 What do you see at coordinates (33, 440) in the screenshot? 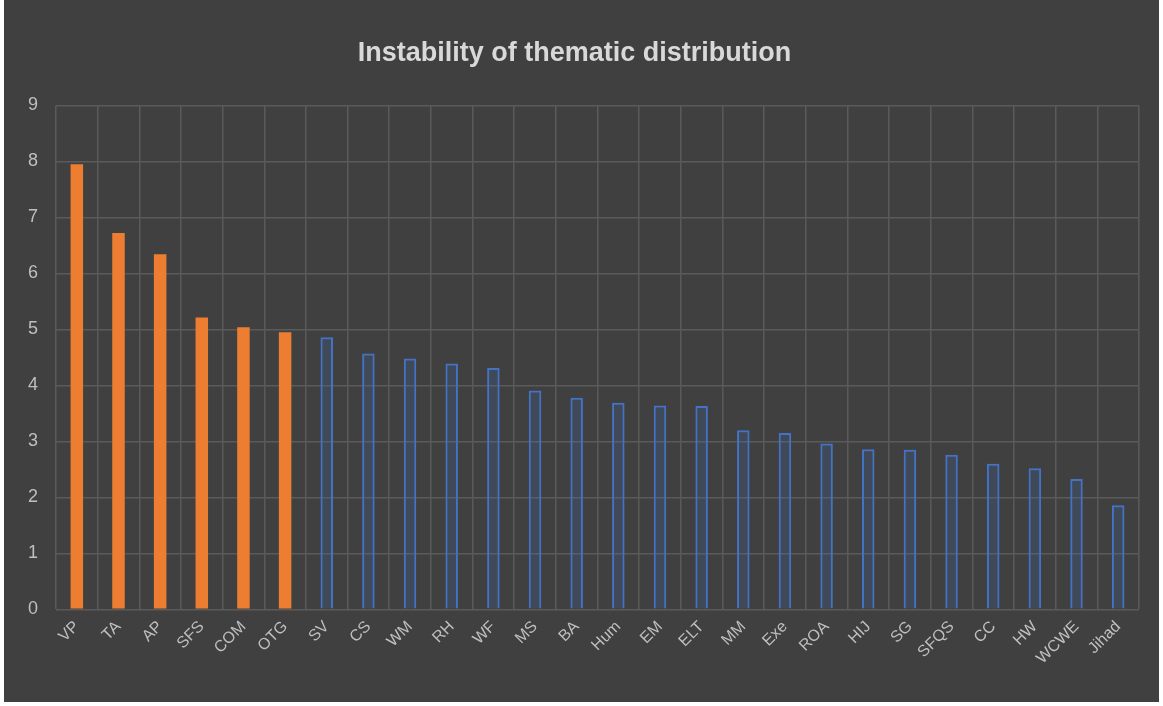
I see `y-tick-label: 3` at bounding box center [33, 440].